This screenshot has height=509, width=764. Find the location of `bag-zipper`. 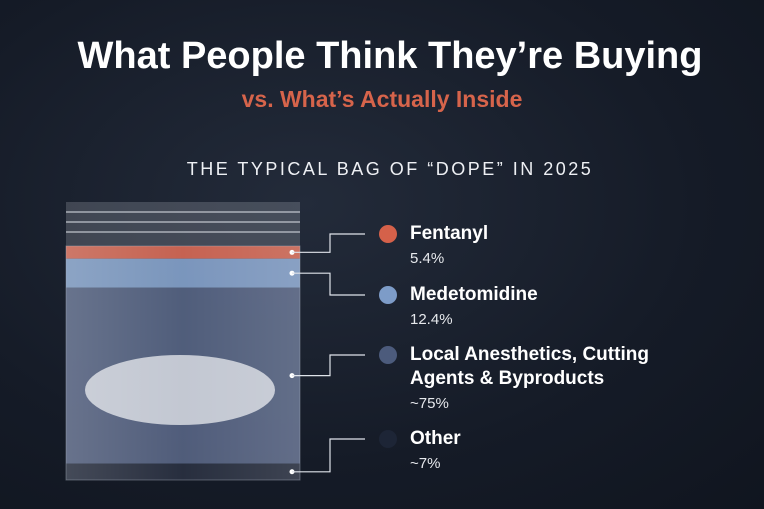

bag-zipper is located at coordinates (183, 224).